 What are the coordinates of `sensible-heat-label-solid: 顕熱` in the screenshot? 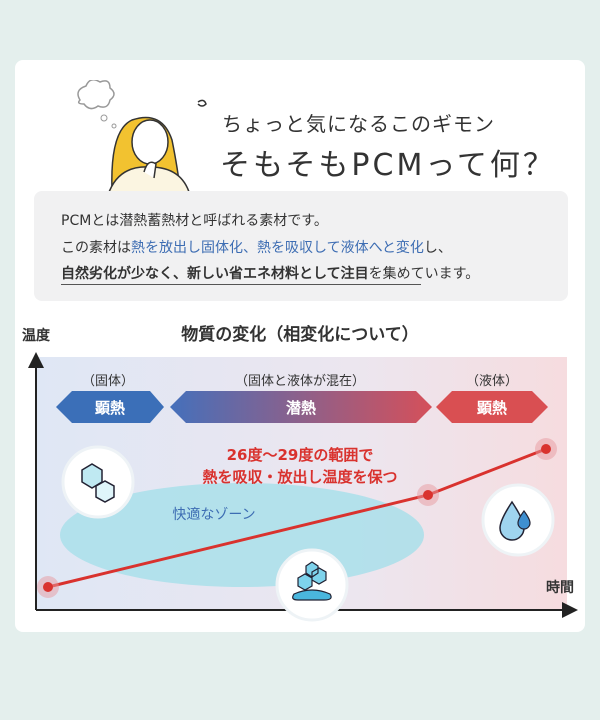 It's located at (110, 408).